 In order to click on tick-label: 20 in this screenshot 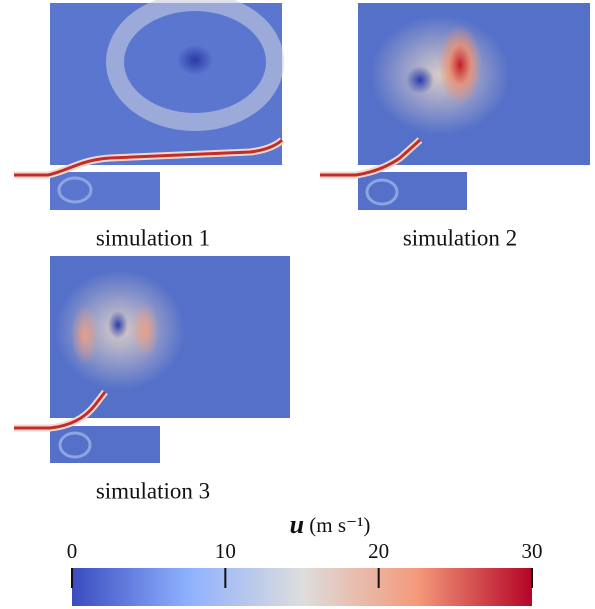, I will do `click(378, 551)`.